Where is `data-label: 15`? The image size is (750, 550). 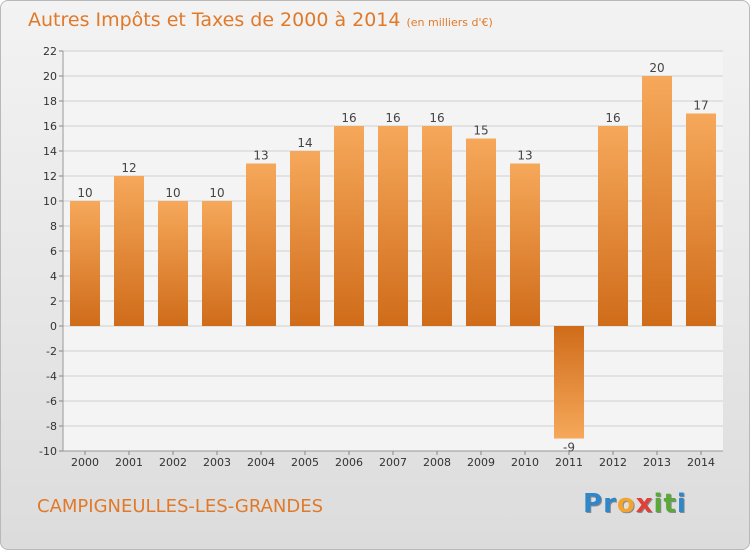 data-label: 15 is located at coordinates (480, 131).